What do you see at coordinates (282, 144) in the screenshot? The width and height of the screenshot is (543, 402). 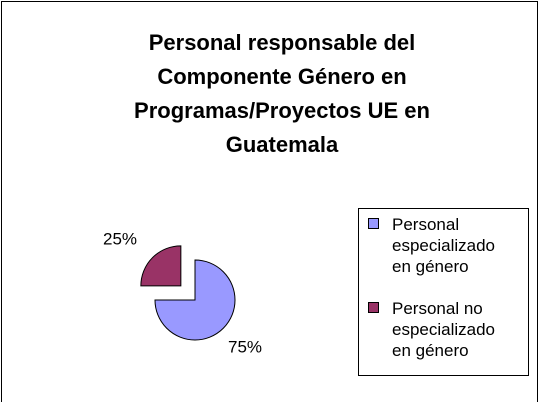 I see `chart-title: Guatemala` at bounding box center [282, 144].